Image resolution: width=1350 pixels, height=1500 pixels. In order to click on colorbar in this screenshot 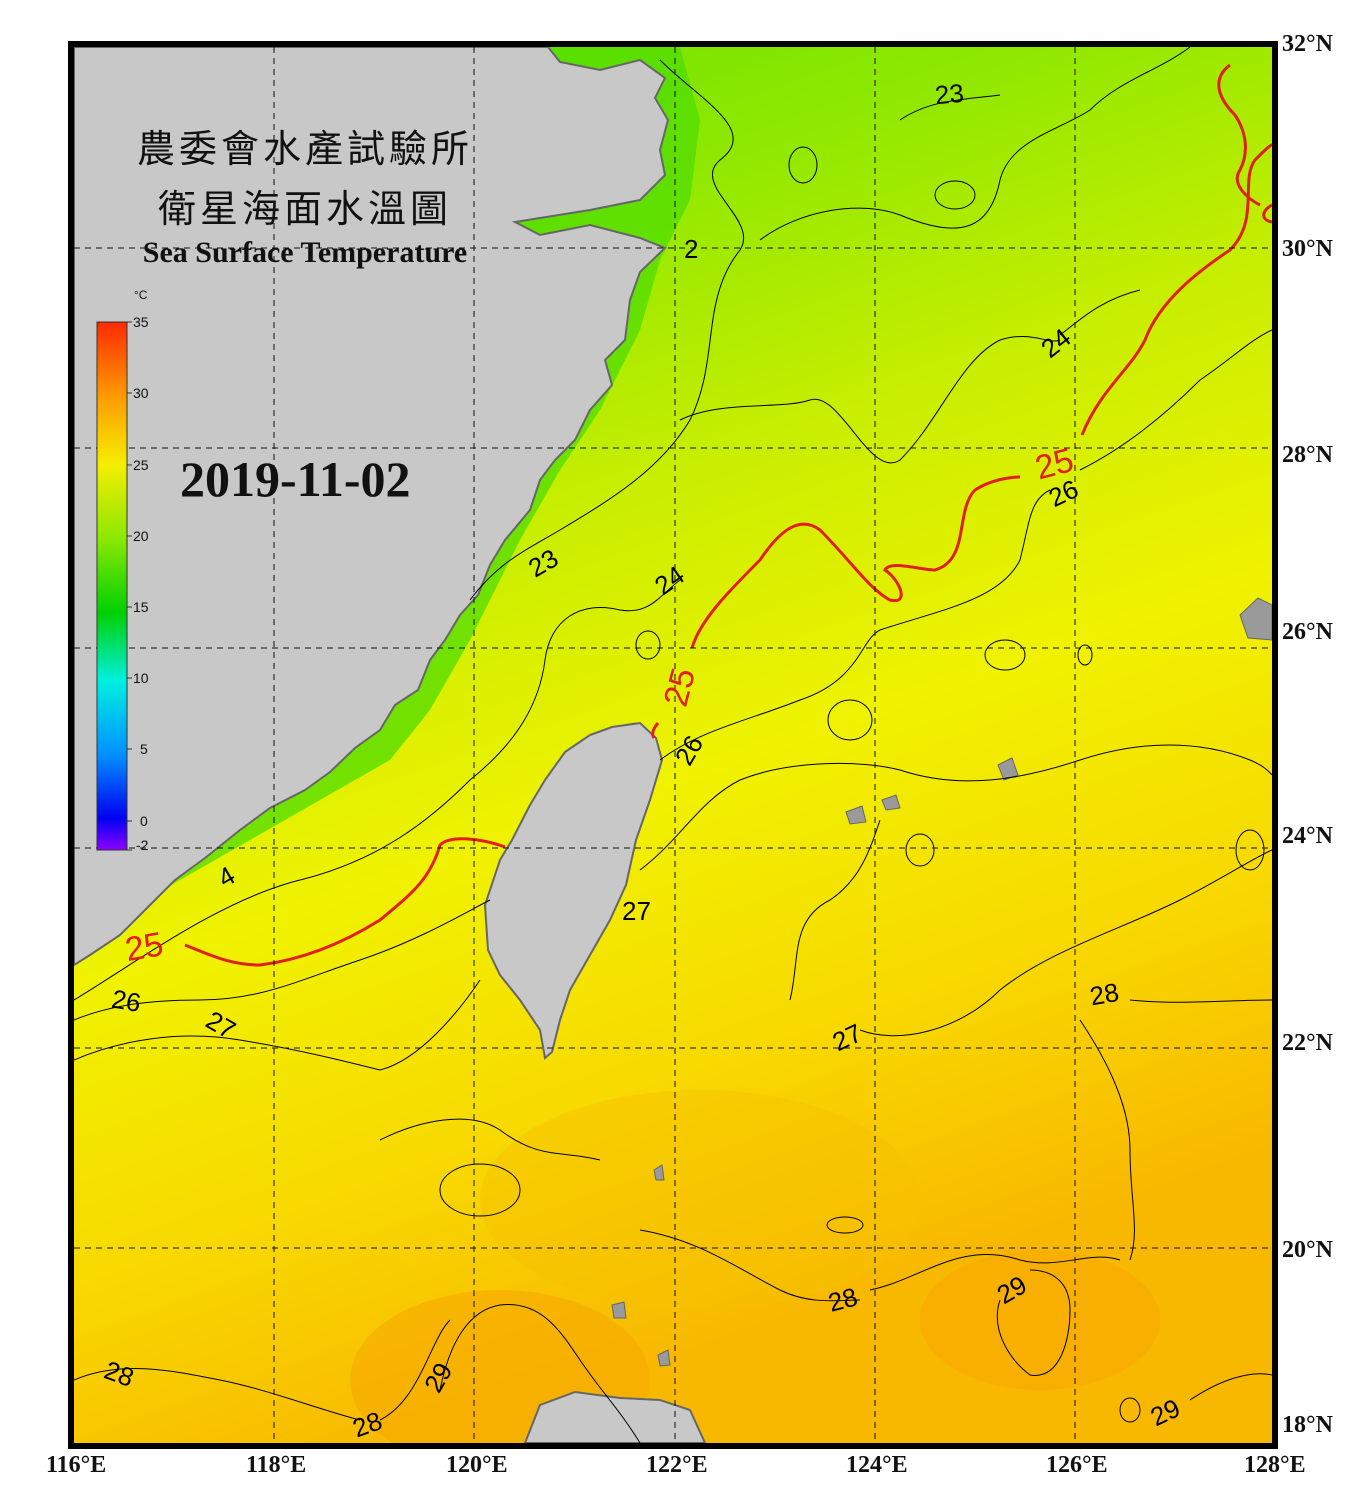, I will do `click(112, 586)`.